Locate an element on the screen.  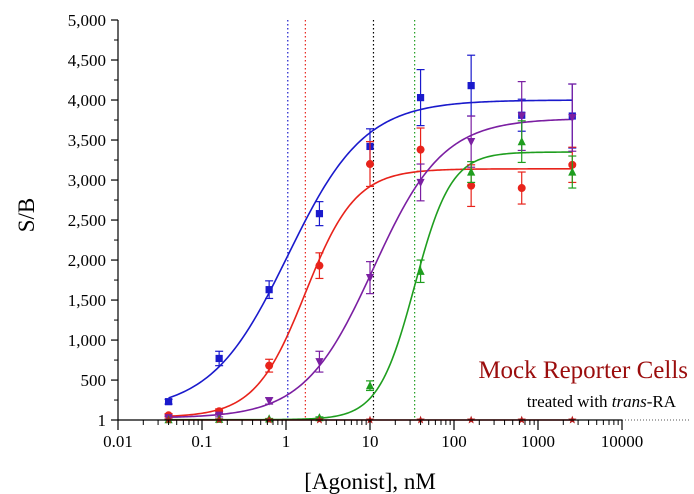
y-tick-label: 4,500 is located at coordinates (87, 60).